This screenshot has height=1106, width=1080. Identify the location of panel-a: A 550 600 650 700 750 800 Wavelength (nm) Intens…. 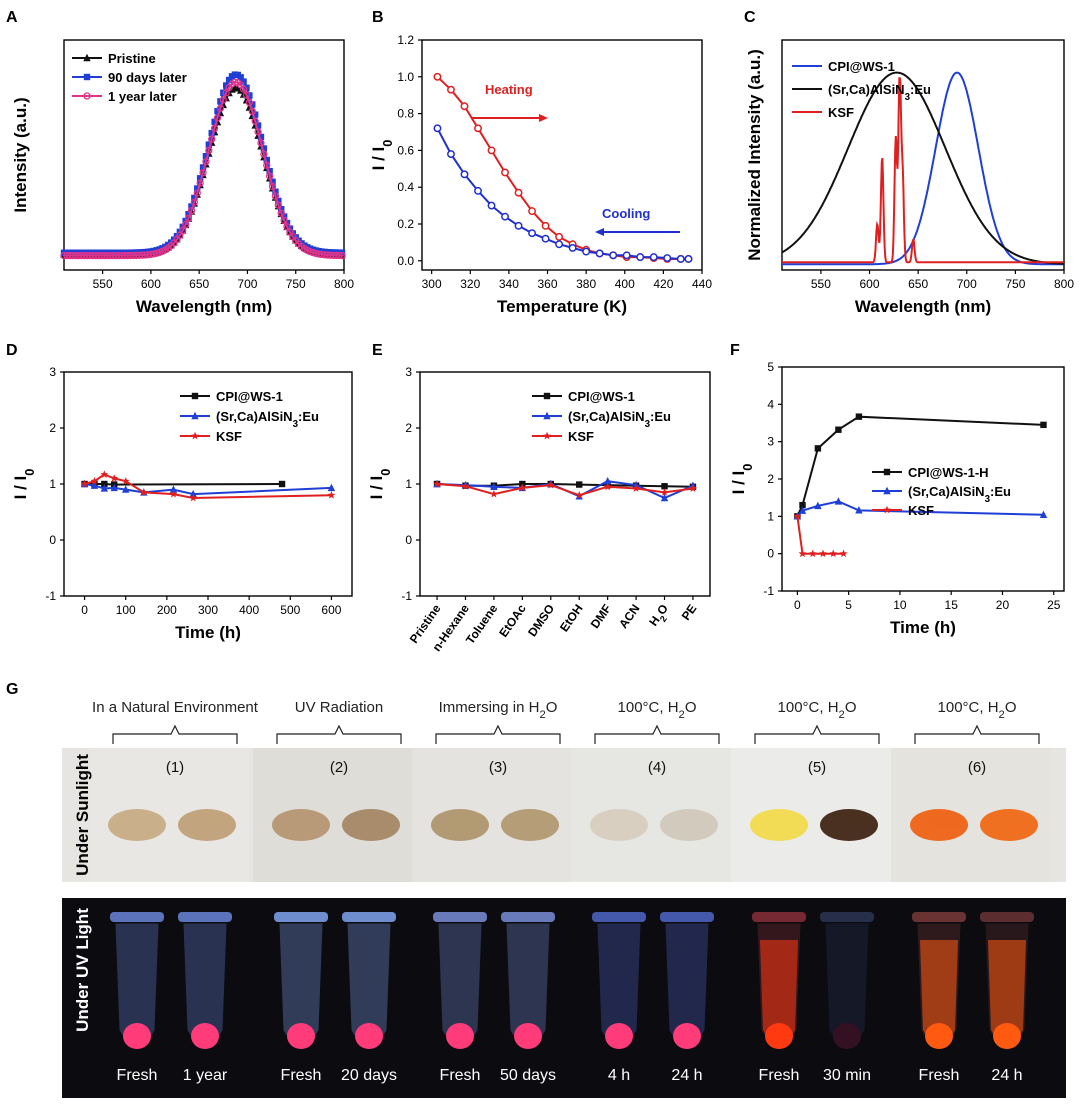
(180, 162).